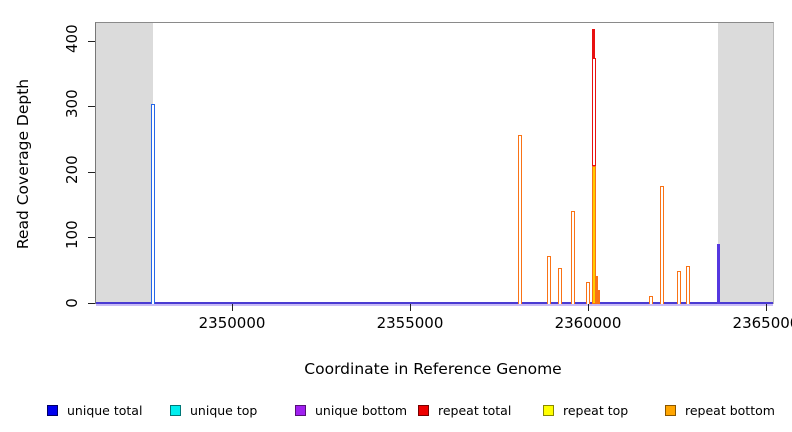  Describe the element at coordinates (433, 369) in the screenshot. I see `x-axis-label: Coordinate in Reference Genome` at that location.